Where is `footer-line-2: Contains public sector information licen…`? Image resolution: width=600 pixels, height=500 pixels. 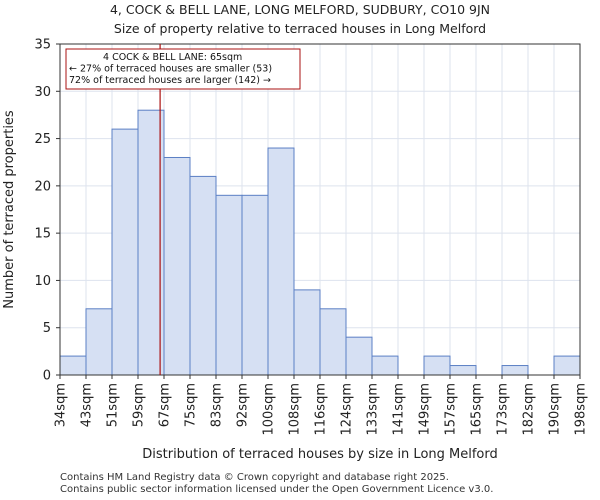 footer-line-2: Contains public sector information licen… is located at coordinates (277, 489).